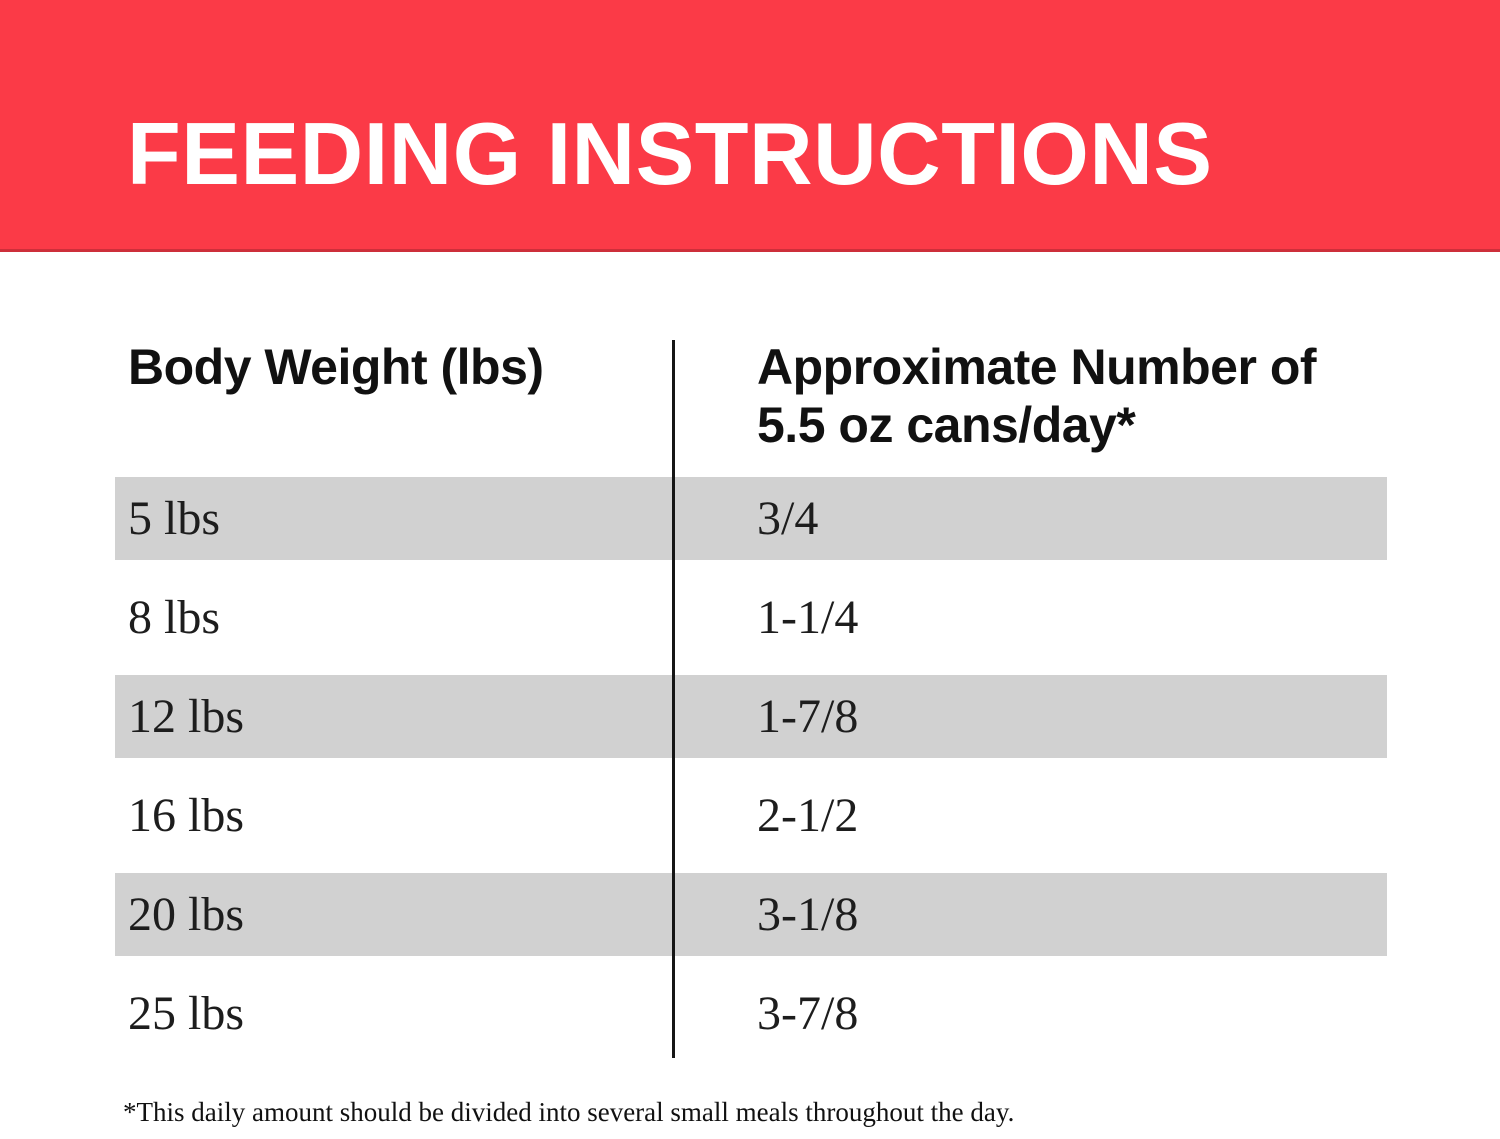 This screenshot has height=1139, width=1500. Describe the element at coordinates (751, 617) in the screenshot. I see `table-row: 8 lbs 1-1/4` at that location.